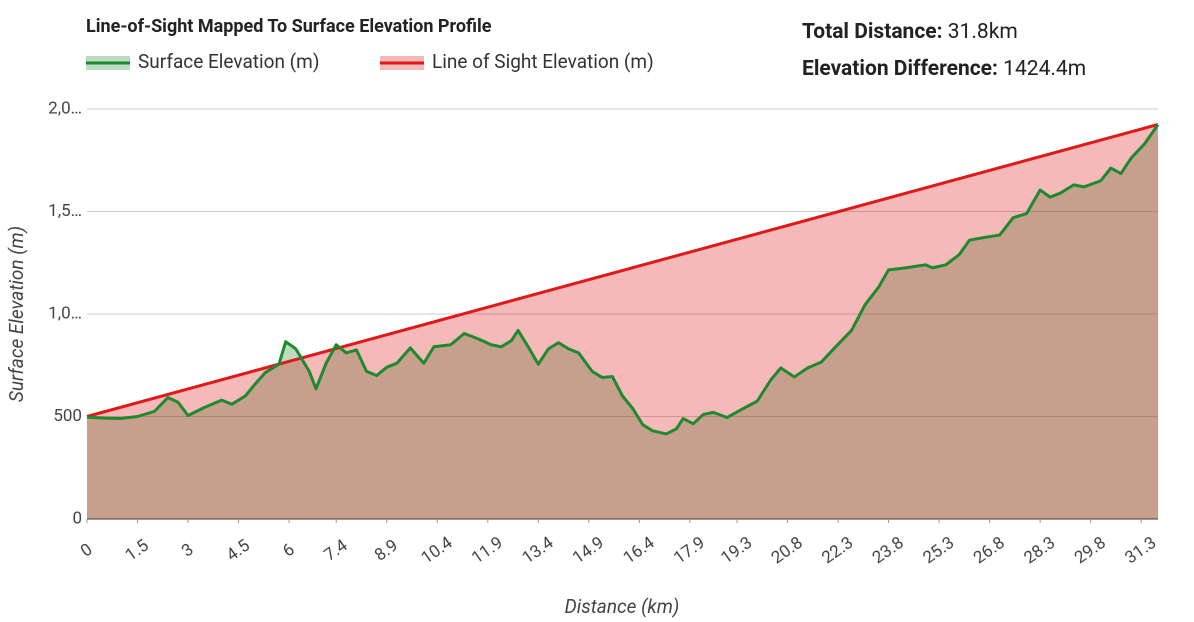 This screenshot has width=1194, height=622. I want to click on x-tick-label: 19.3, so click(736, 550).